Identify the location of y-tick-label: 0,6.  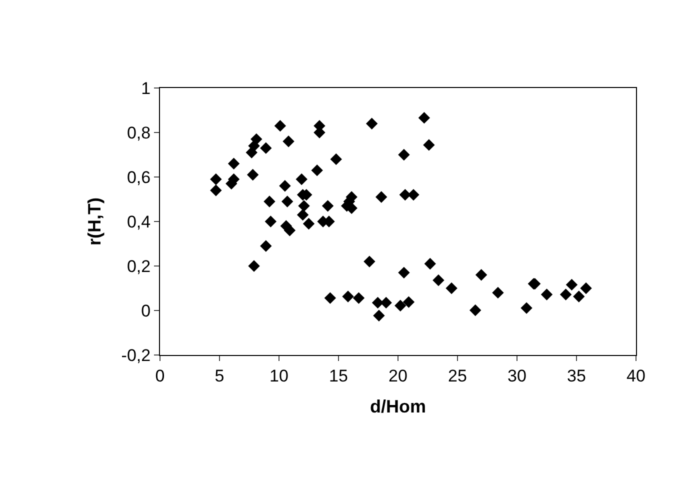
(138, 177).